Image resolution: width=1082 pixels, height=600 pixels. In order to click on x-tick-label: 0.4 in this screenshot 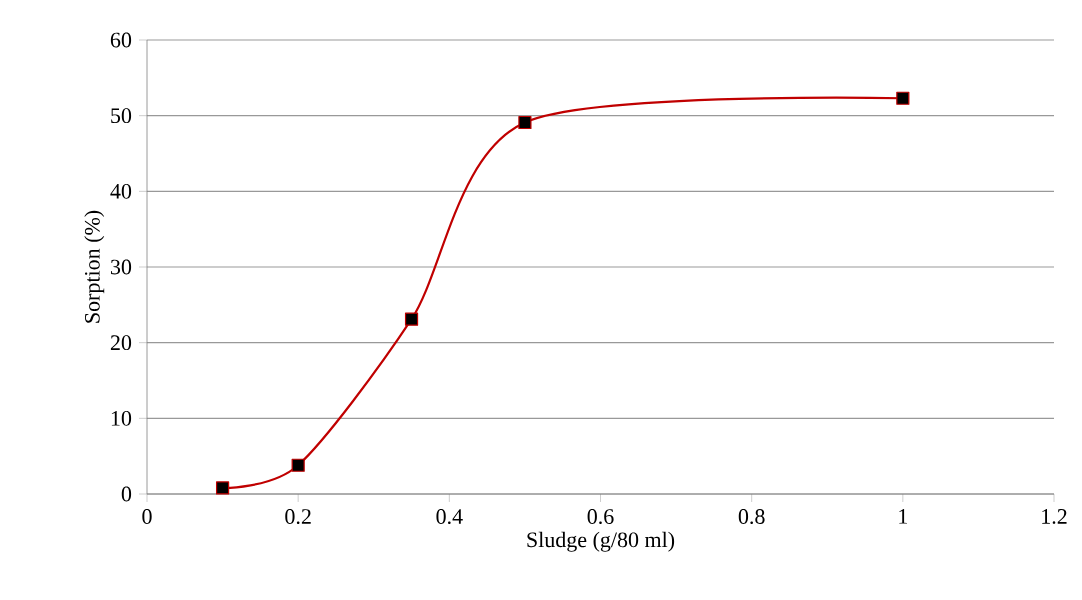, I will do `click(449, 517)`.